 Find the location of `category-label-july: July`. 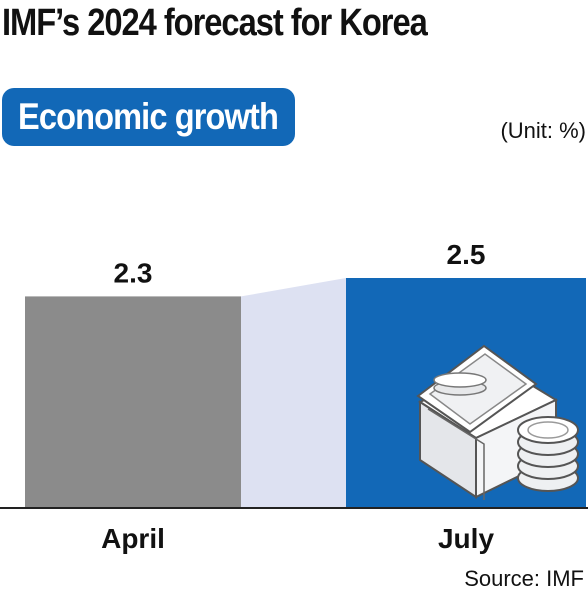

category-label-july: July is located at coordinates (466, 538).